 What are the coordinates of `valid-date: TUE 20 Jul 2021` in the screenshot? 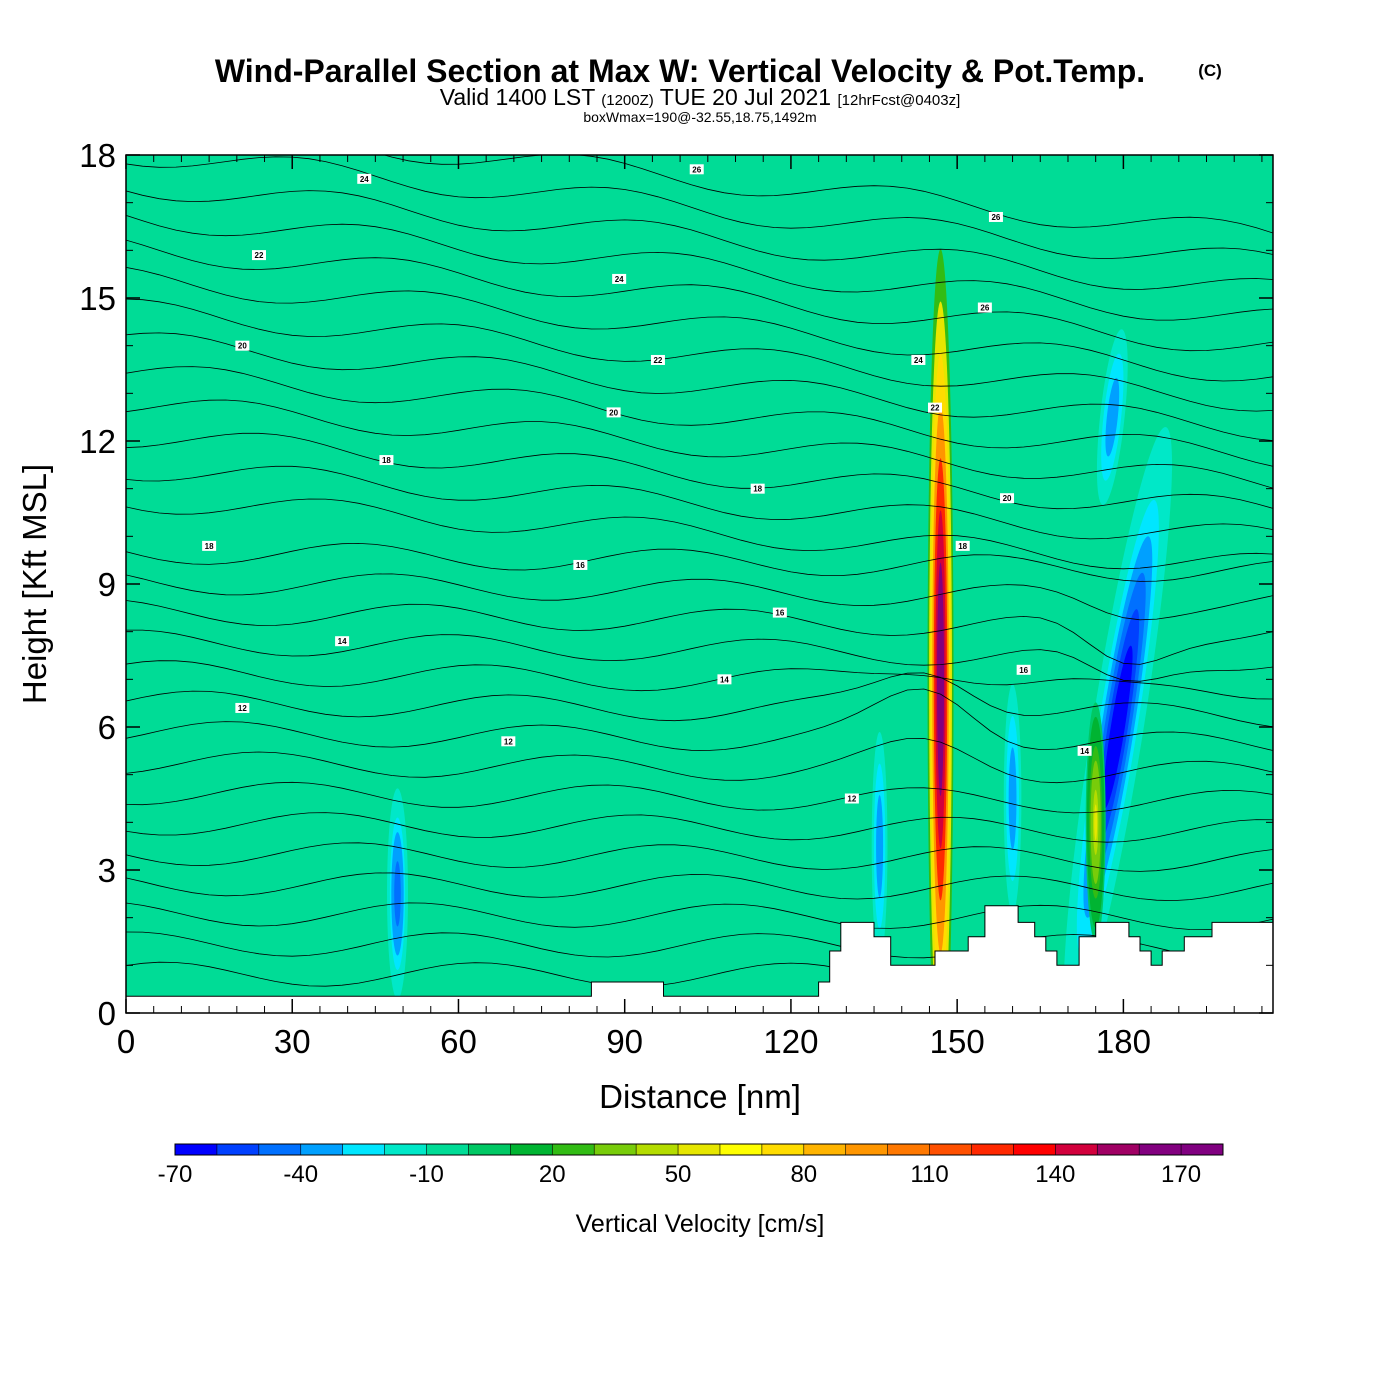 It's located at (745, 97).